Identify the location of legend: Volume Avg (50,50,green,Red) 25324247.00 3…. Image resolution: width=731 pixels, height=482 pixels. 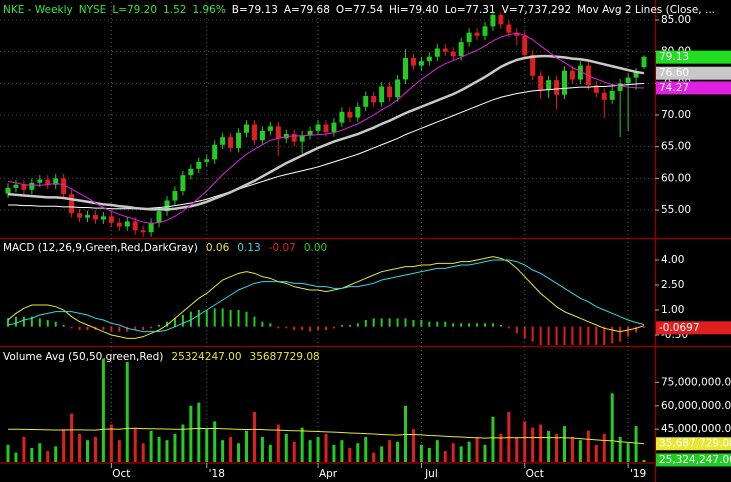
(161, 357).